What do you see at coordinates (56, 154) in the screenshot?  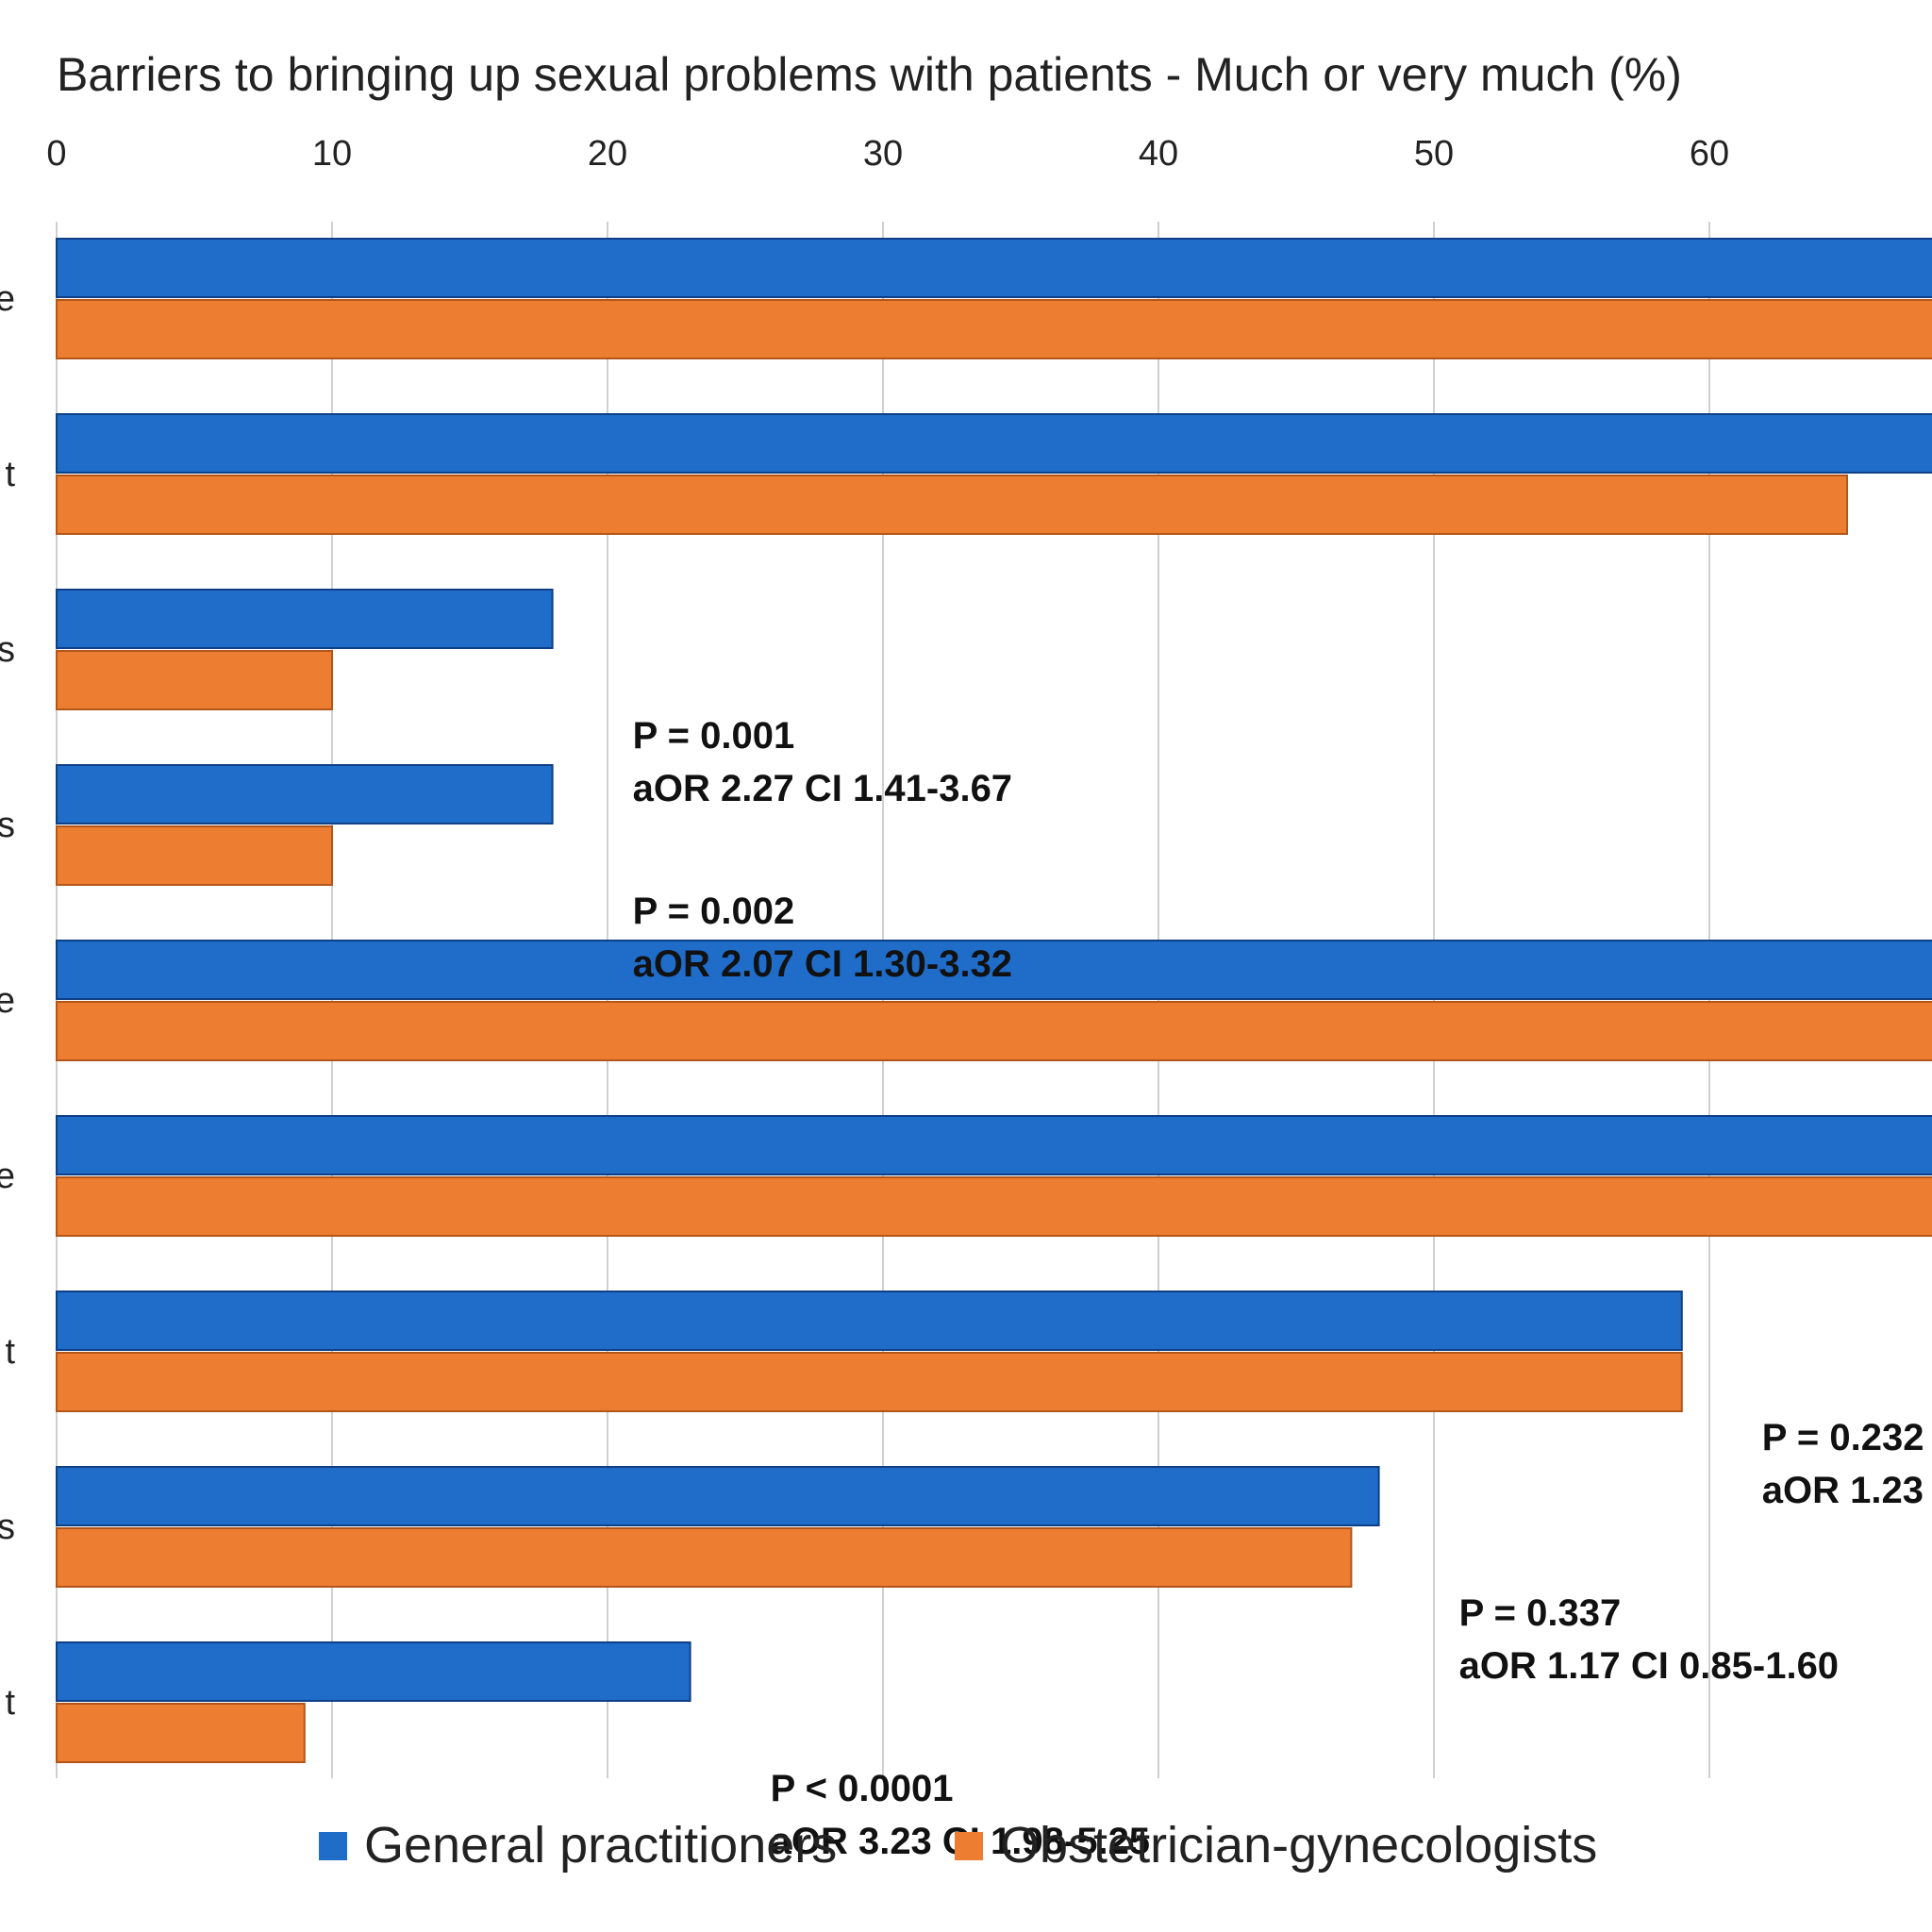 I see `tick-label: 0` at bounding box center [56, 154].